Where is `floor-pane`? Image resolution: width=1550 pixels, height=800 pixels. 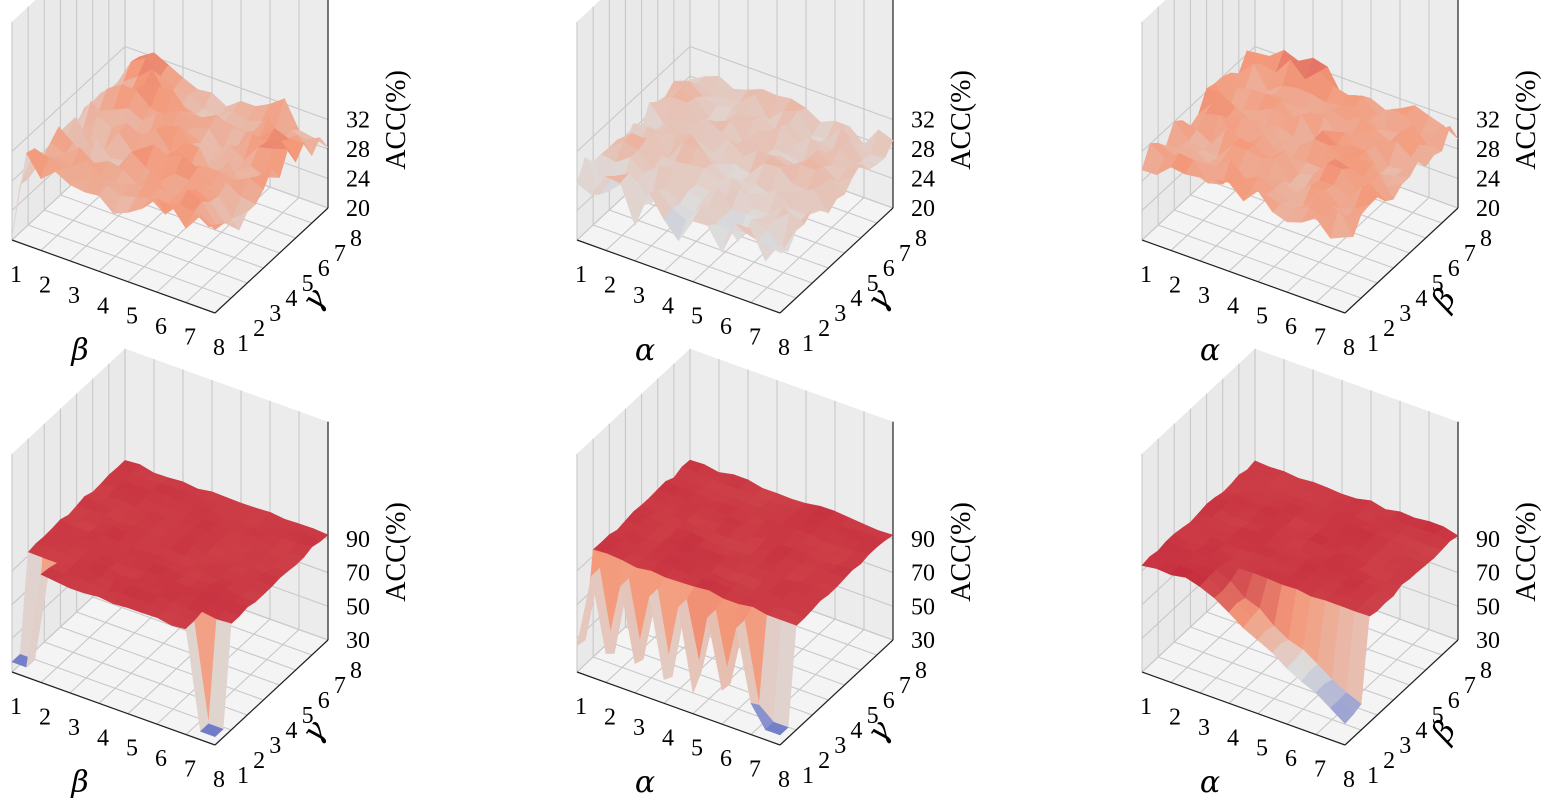
floor-pane is located at coordinates (170, 656).